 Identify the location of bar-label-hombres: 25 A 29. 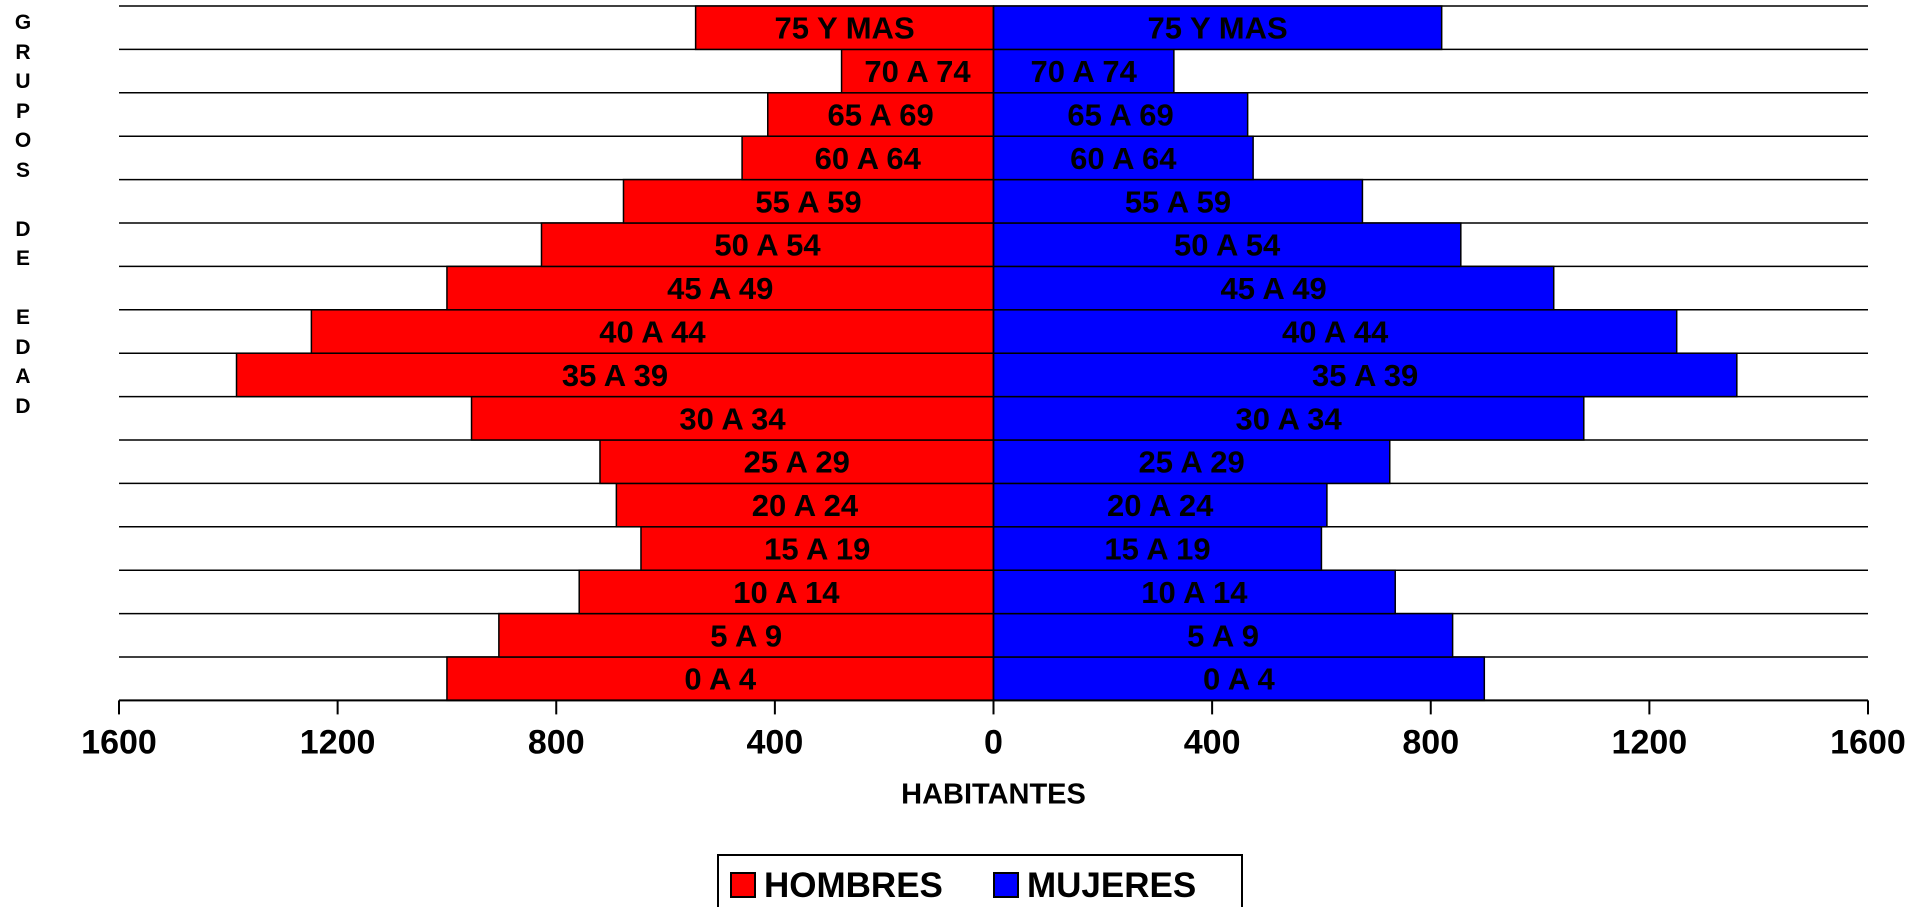
(797, 462).